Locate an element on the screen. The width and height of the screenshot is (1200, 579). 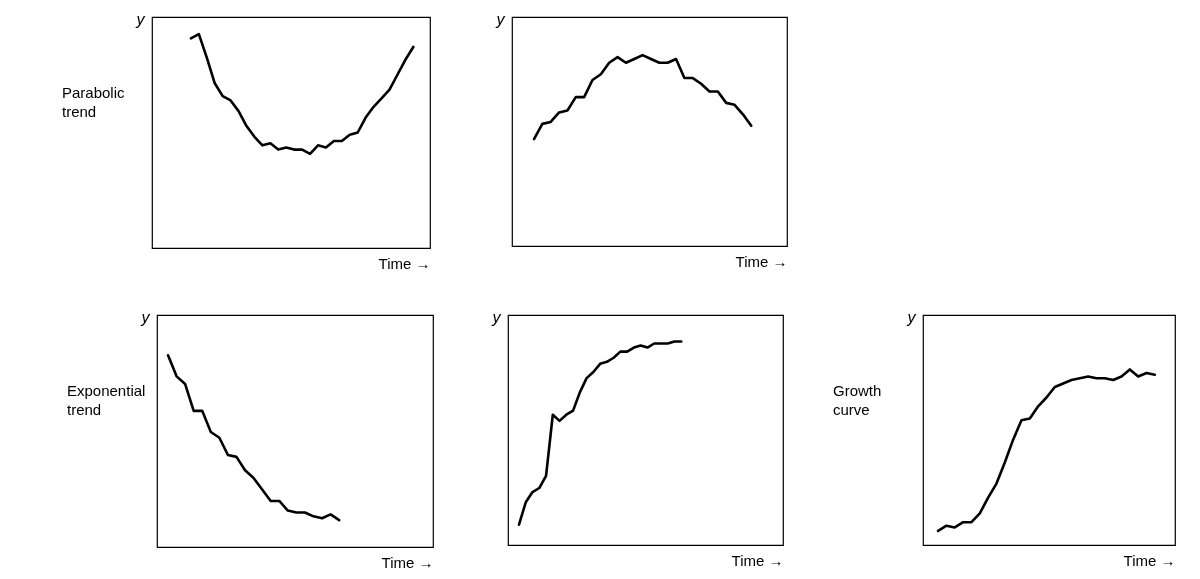
text: Exponential trend is located at coordinates (107, 400).